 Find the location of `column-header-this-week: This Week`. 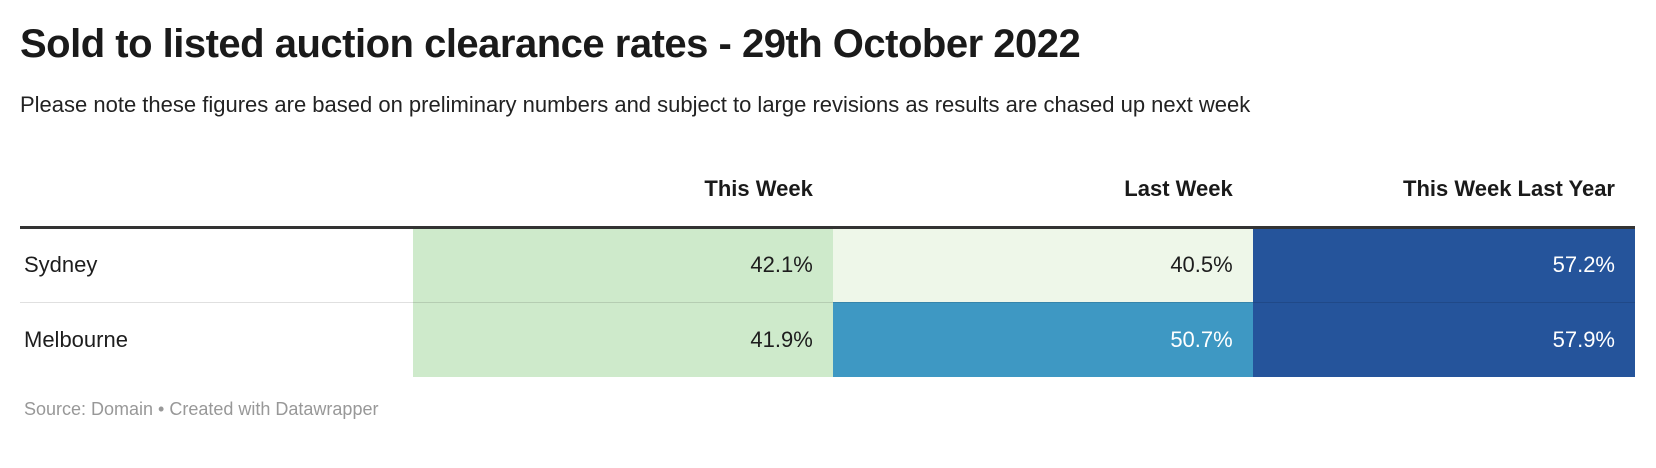

column-header-this-week: This Week is located at coordinates (622, 193).